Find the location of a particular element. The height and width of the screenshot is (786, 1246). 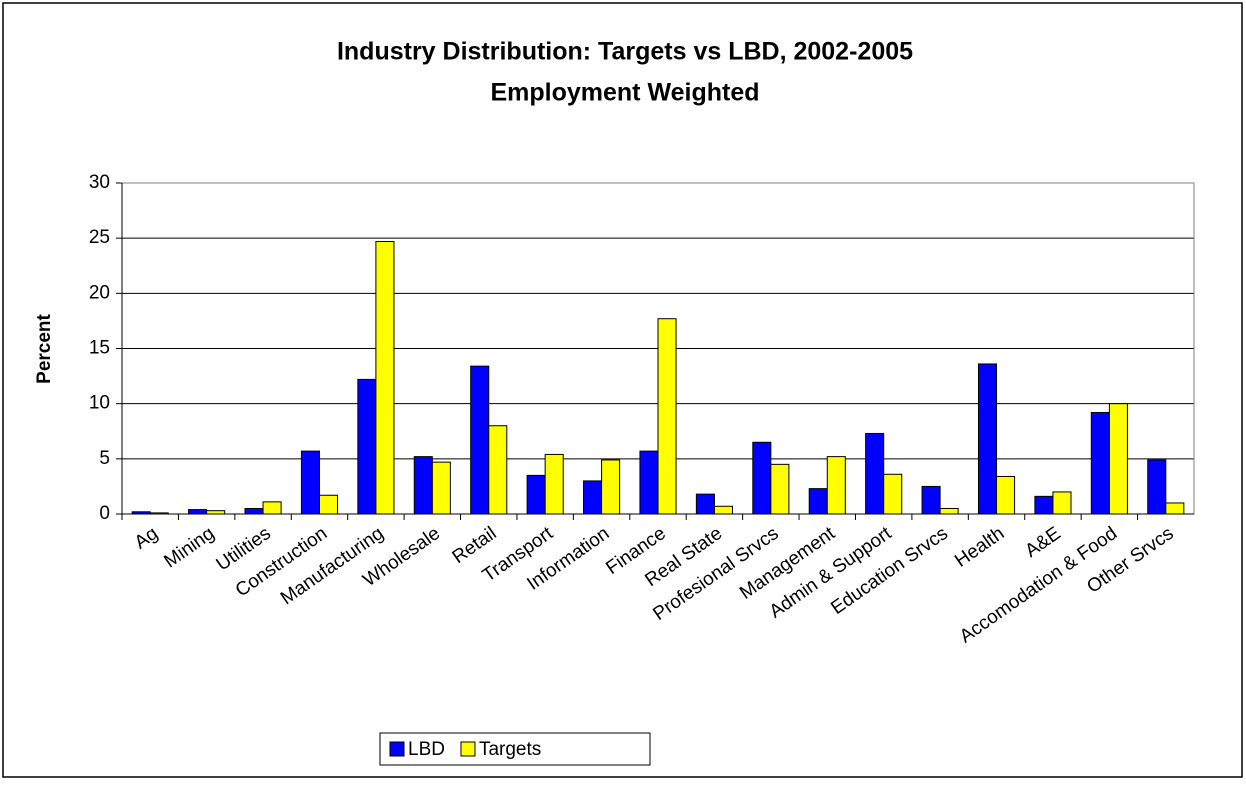

y-tick-label: 0 is located at coordinates (104, 513).